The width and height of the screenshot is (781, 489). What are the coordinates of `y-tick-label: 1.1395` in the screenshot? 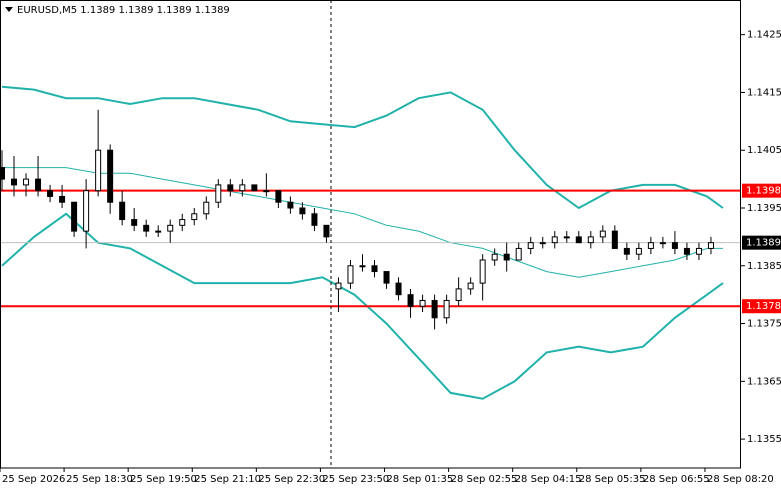 It's located at (764, 208).